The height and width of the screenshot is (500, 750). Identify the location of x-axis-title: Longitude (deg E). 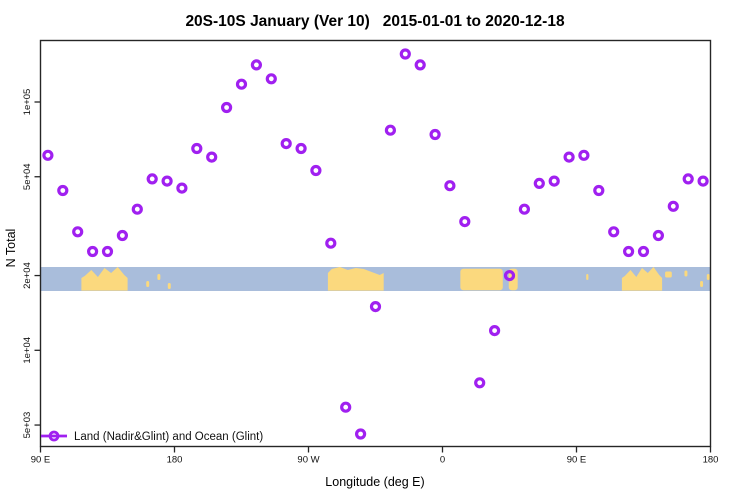
(375, 482).